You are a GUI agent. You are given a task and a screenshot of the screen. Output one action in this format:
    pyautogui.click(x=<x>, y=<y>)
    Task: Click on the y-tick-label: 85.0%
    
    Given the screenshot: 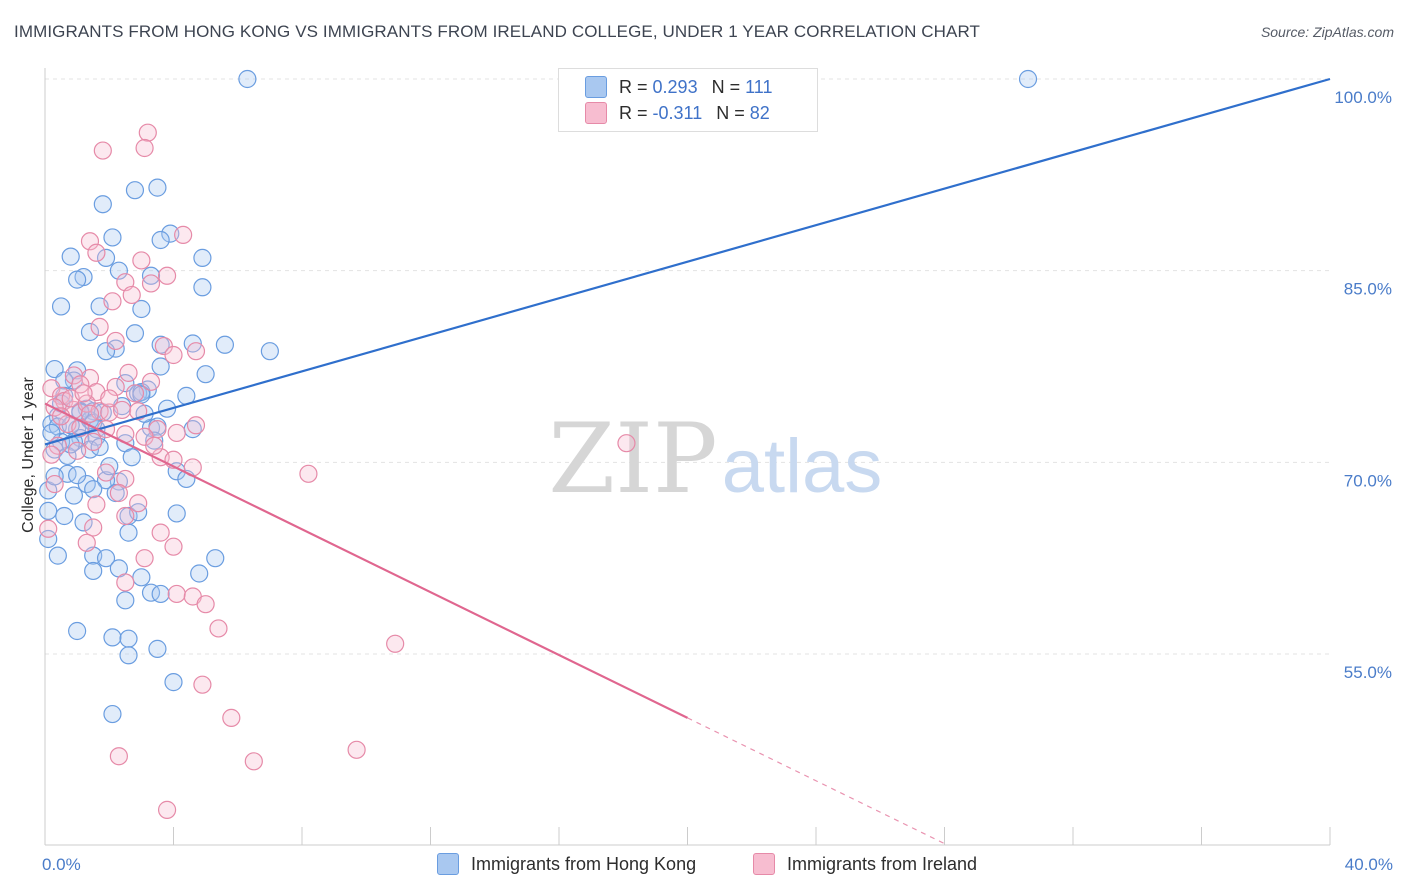 What is the action you would take?
    pyautogui.click(x=1368, y=289)
    